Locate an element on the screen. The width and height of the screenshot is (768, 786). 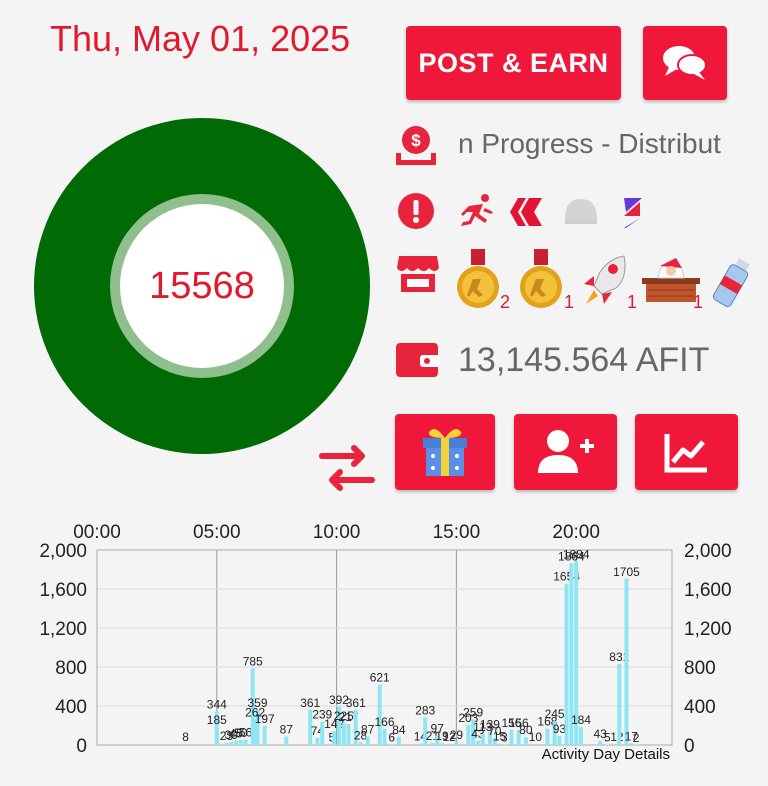
line-chart-icon is located at coordinates (685, 453).